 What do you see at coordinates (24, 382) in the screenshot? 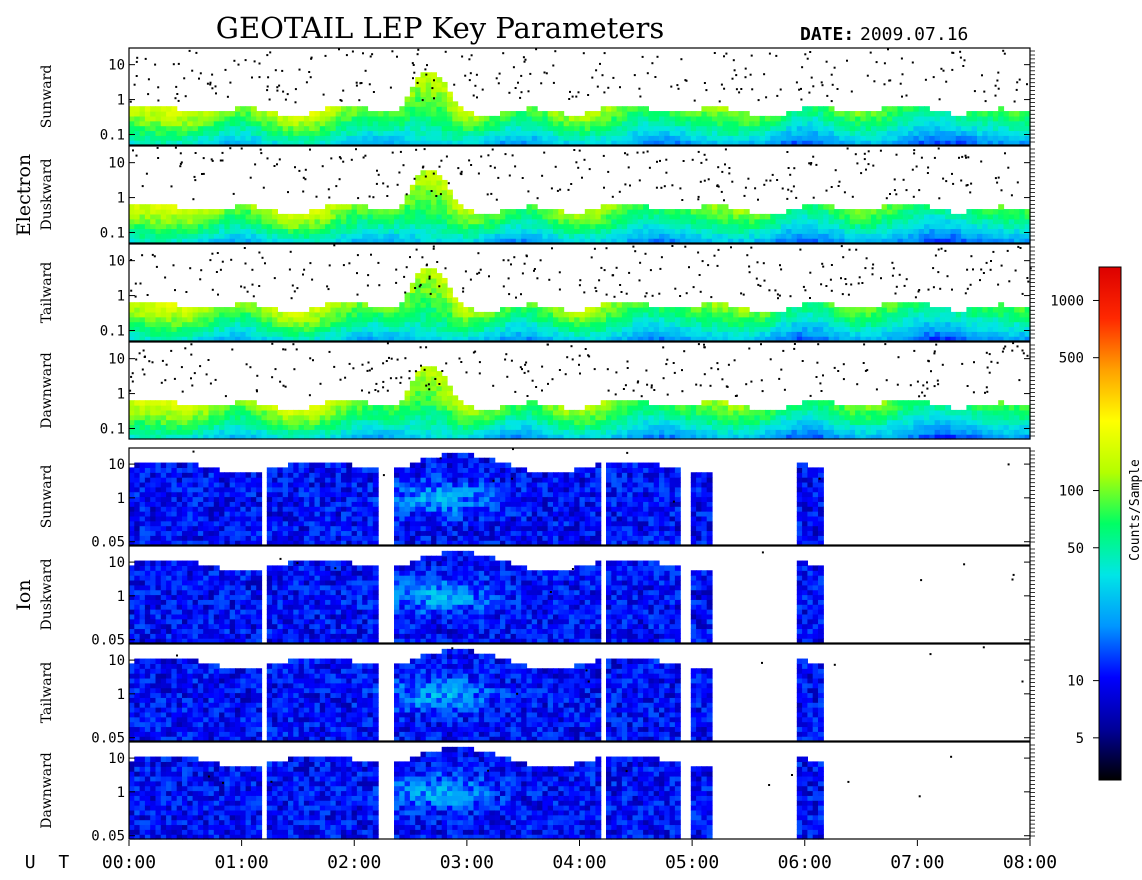
I see `species-labels: Electron Ion` at bounding box center [24, 382].